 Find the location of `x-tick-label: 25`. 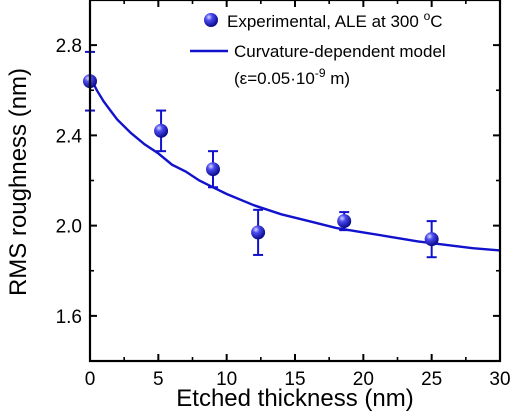

x-tick-label: 25 is located at coordinates (431, 379).